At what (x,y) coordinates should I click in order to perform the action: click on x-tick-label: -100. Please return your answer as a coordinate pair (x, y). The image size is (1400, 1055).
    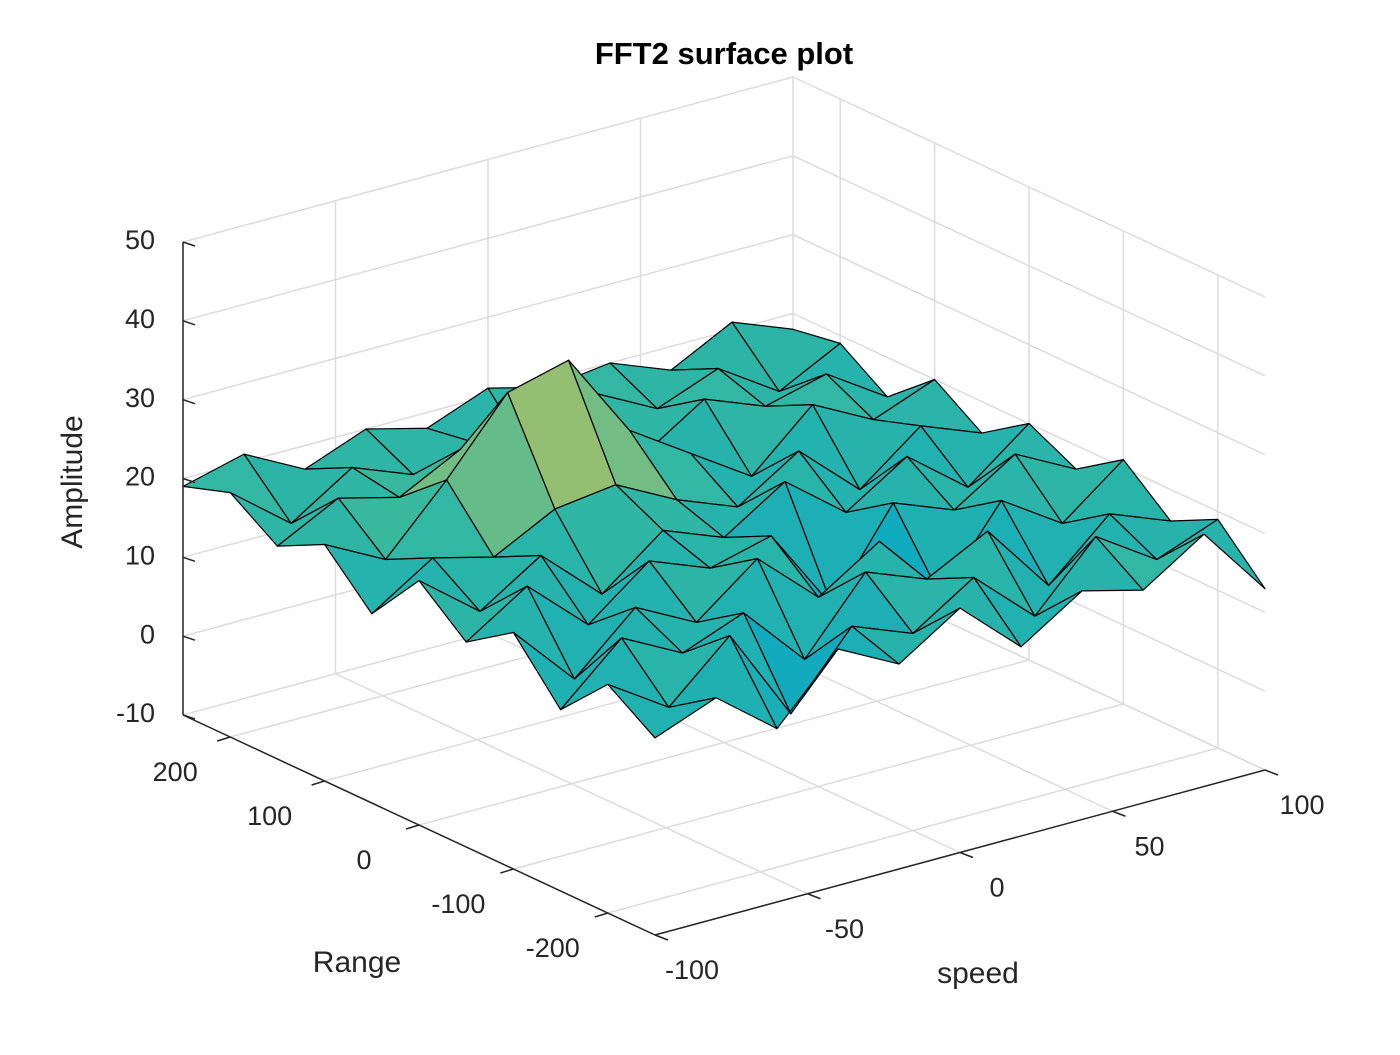
    Looking at the image, I should click on (692, 970).